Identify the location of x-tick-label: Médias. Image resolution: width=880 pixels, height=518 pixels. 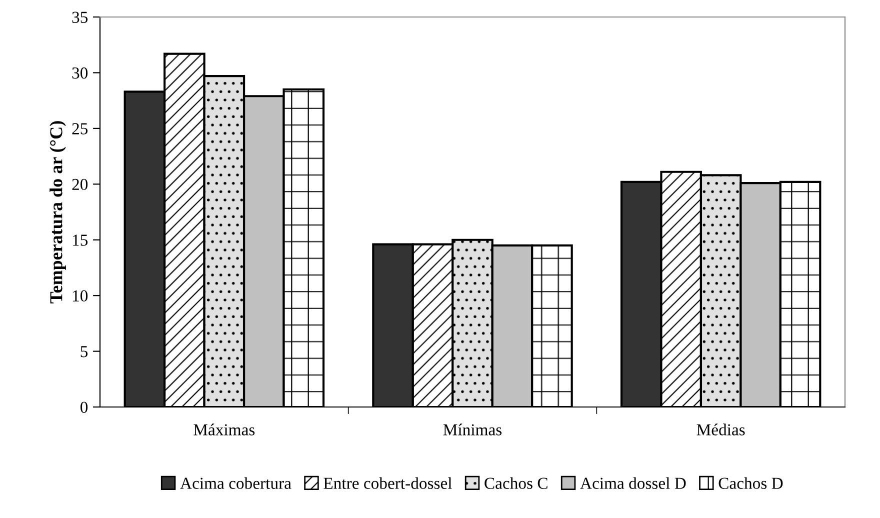
(720, 430).